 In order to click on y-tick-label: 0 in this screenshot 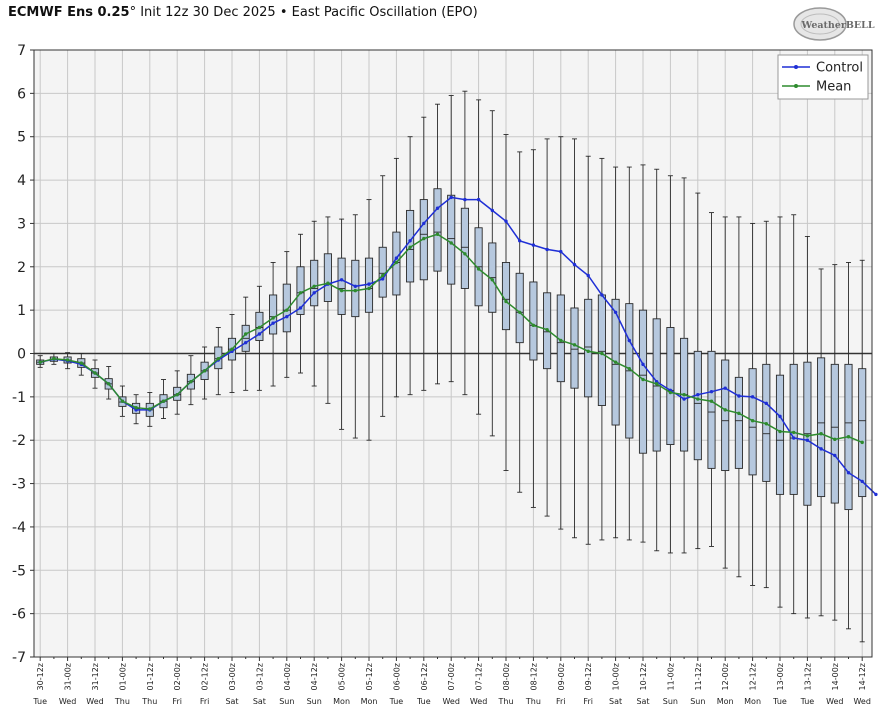, I will do `click(21, 355)`.